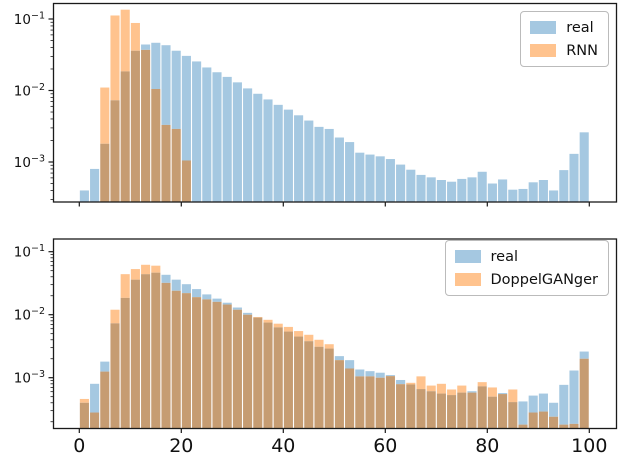 The height and width of the screenshot is (459, 623). I want to click on x-tick-label: 40, so click(283, 446).